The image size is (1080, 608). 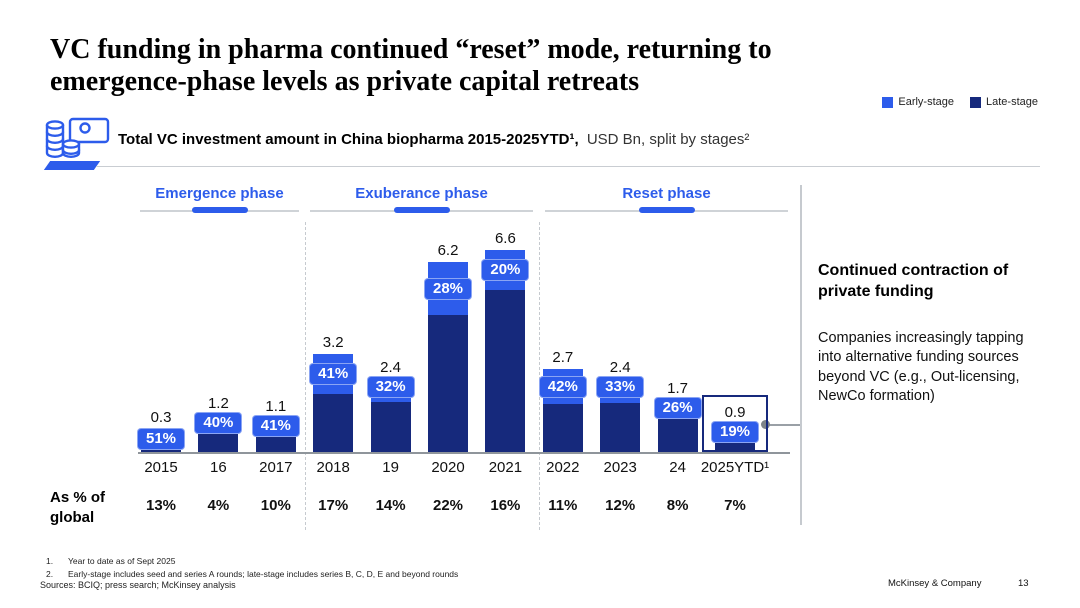 I want to click on early-share-badge: 33%, so click(x=620, y=387).